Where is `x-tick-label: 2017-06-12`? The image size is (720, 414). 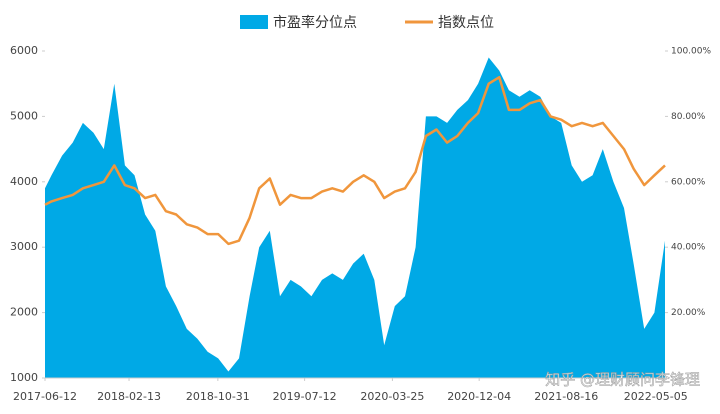
x-tick-label: 2017-06-12 is located at coordinates (45, 396).